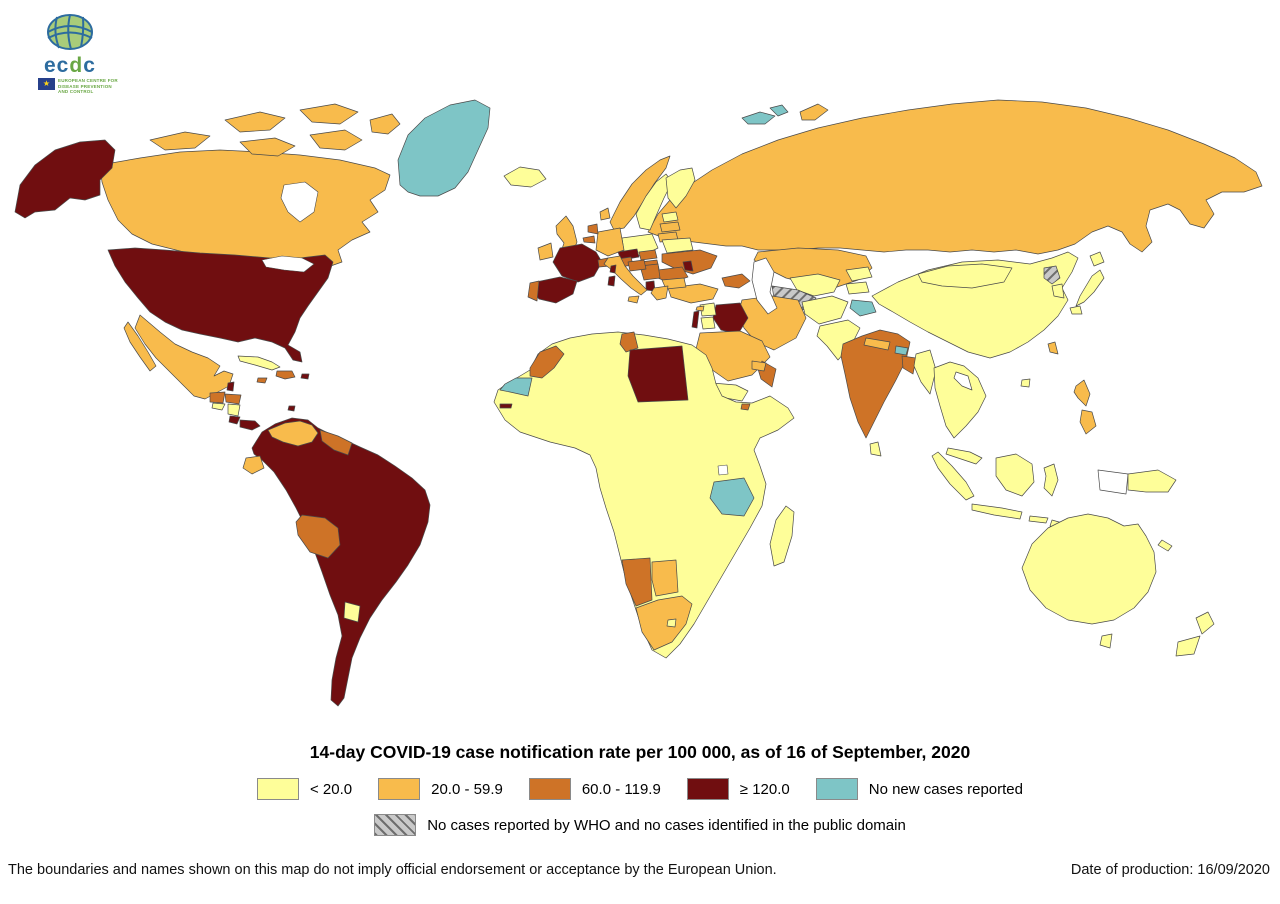  Describe the element at coordinates (909, 365) in the screenshot. I see `region-bangladesh` at that location.